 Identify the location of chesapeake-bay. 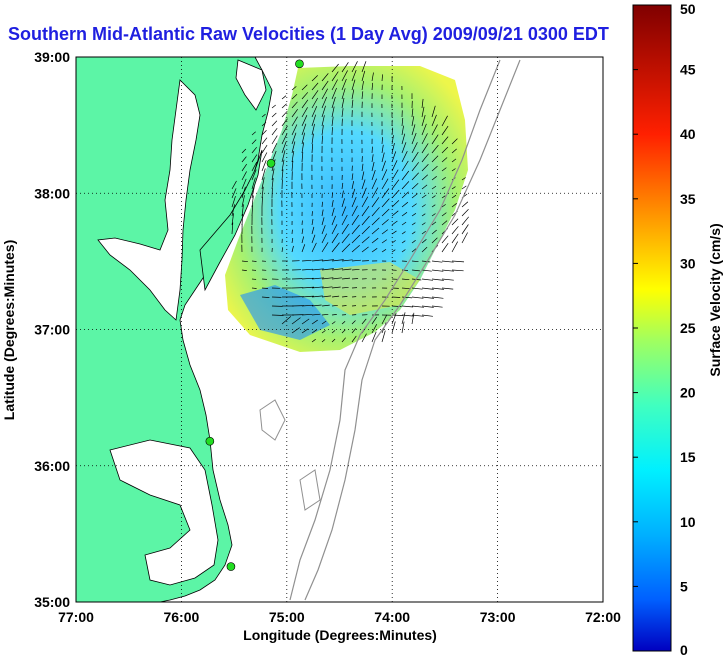
(149, 200).